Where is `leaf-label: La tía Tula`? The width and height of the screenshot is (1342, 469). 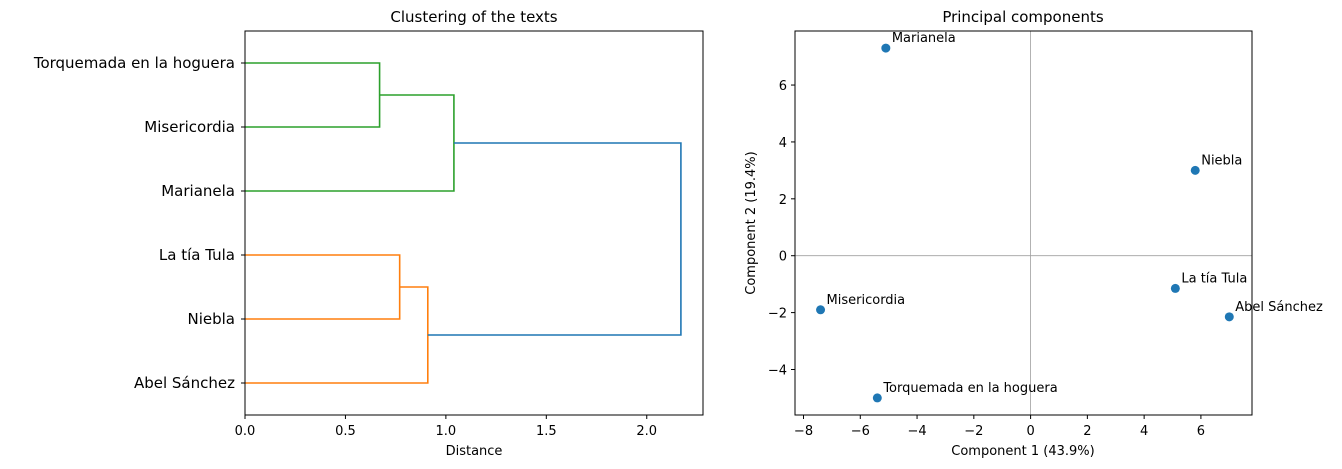
leaf-label: La tía Tula is located at coordinates (197, 255).